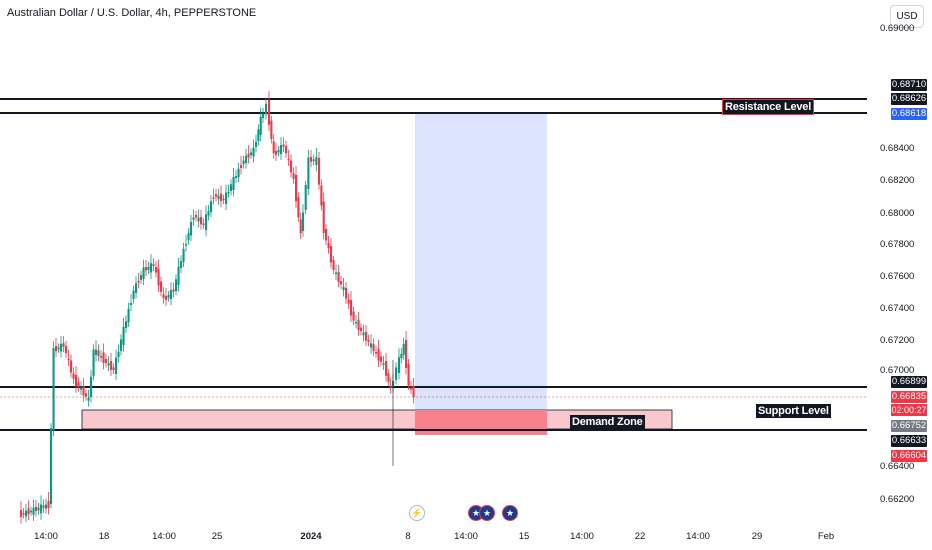 The image size is (932, 550). Describe the element at coordinates (793, 411) in the screenshot. I see `support-level-label: Support Level` at that location.